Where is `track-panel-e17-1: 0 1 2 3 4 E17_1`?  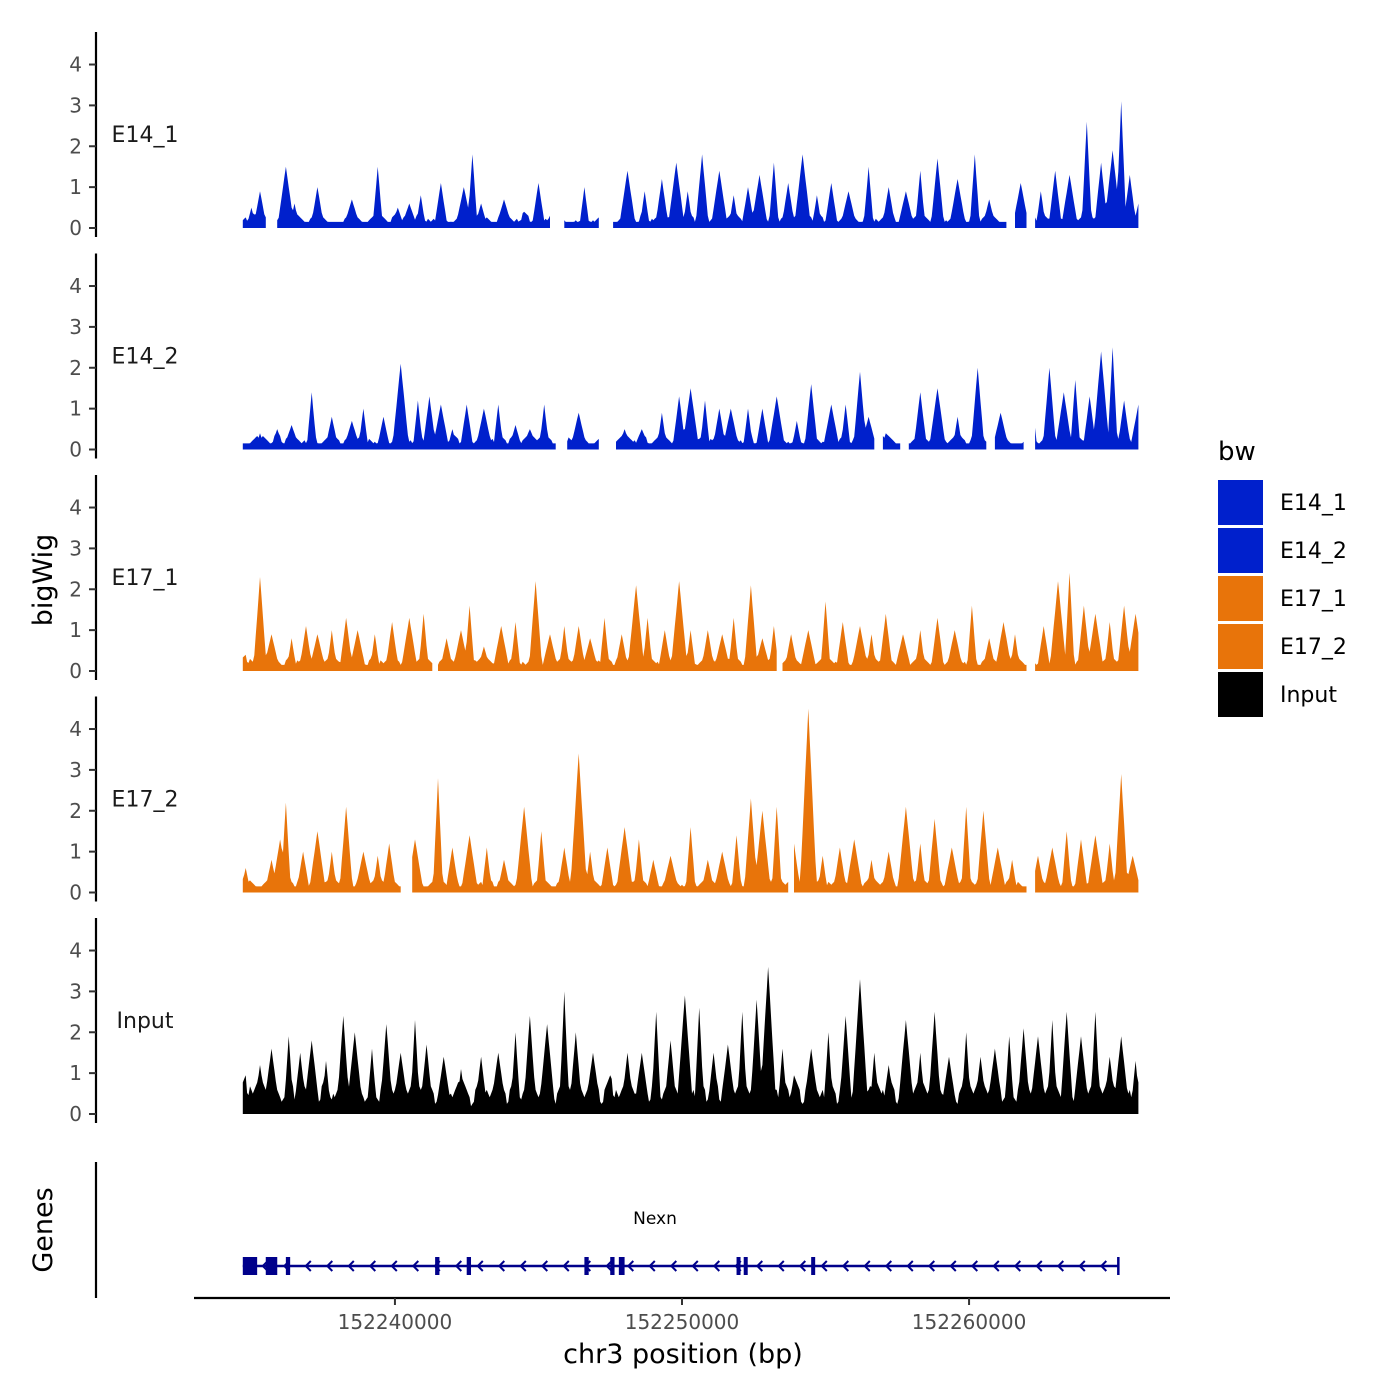
track-panel-e17-1: 0 1 2 3 4 E17_1 is located at coordinates (604, 579).